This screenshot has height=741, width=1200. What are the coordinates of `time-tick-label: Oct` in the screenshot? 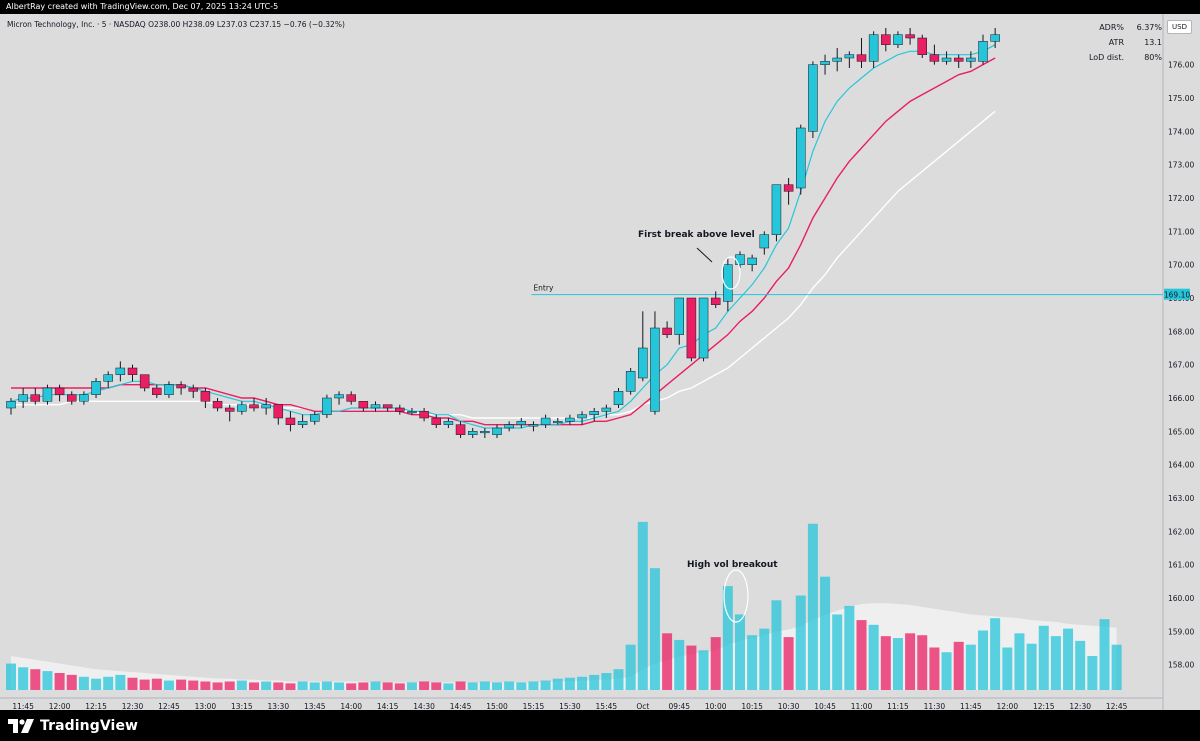 It's located at (642, 706).